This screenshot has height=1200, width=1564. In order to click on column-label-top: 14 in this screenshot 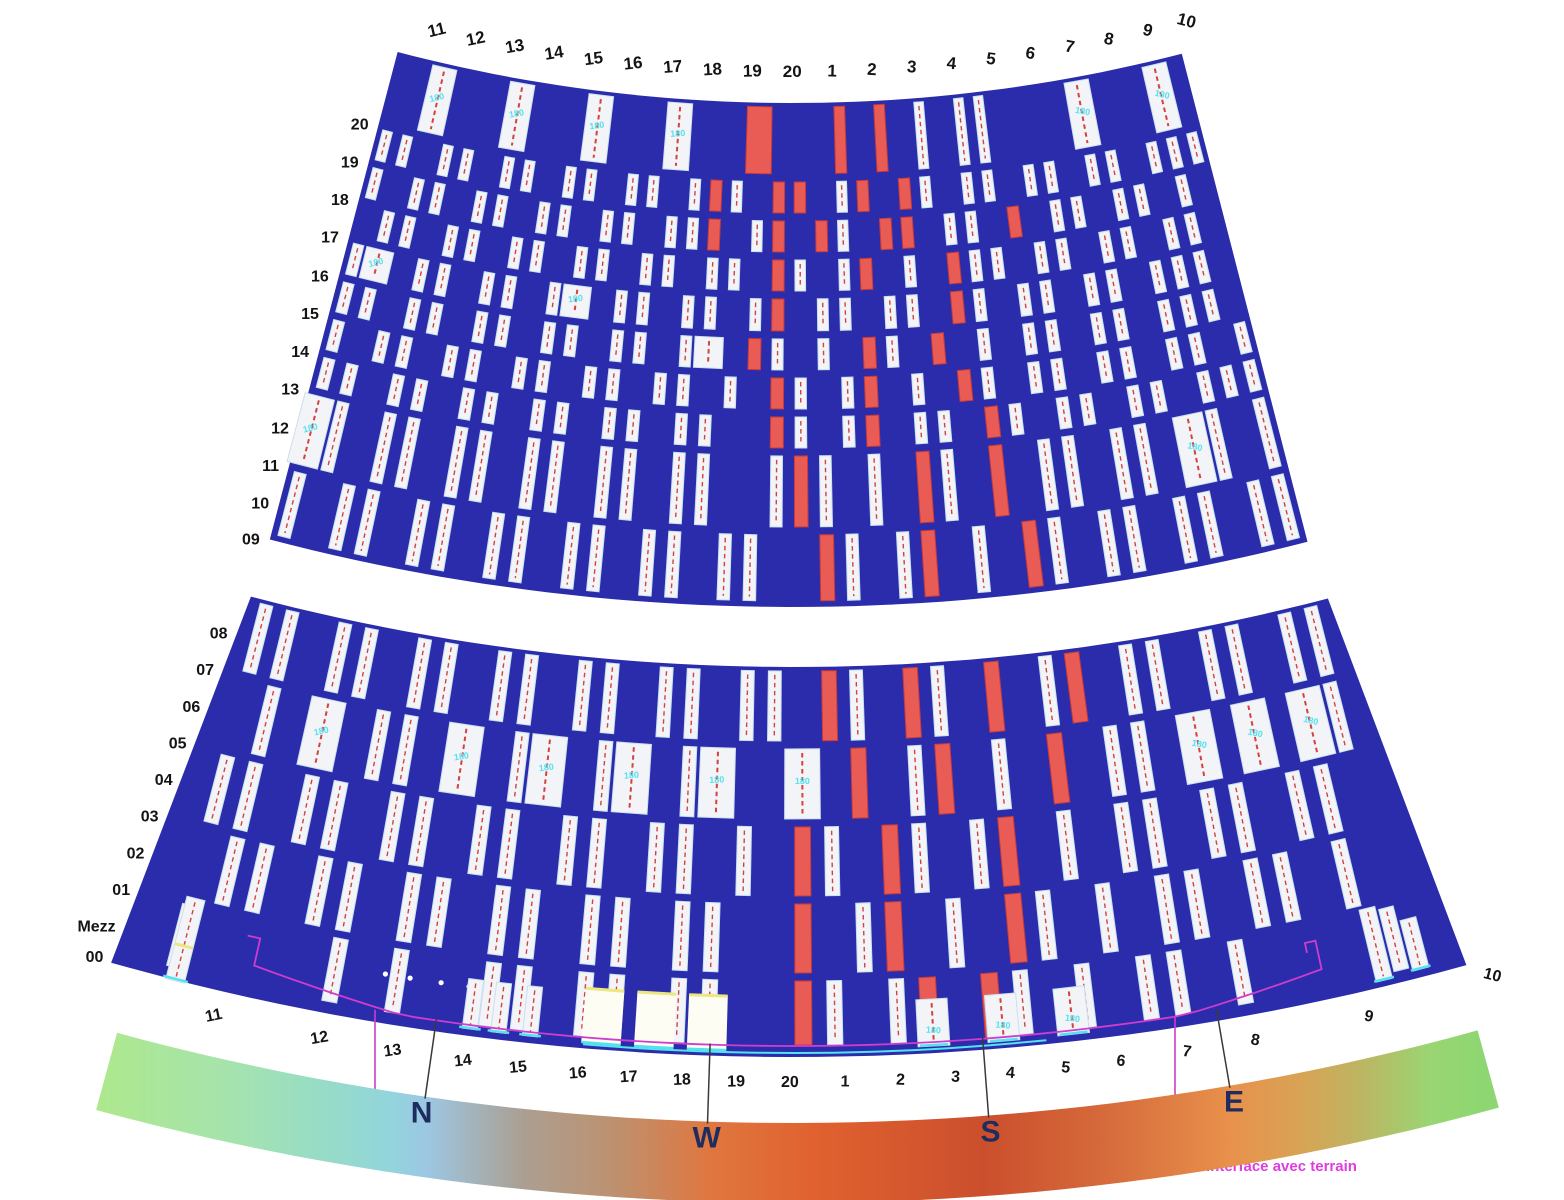, I will do `click(554, 53)`.